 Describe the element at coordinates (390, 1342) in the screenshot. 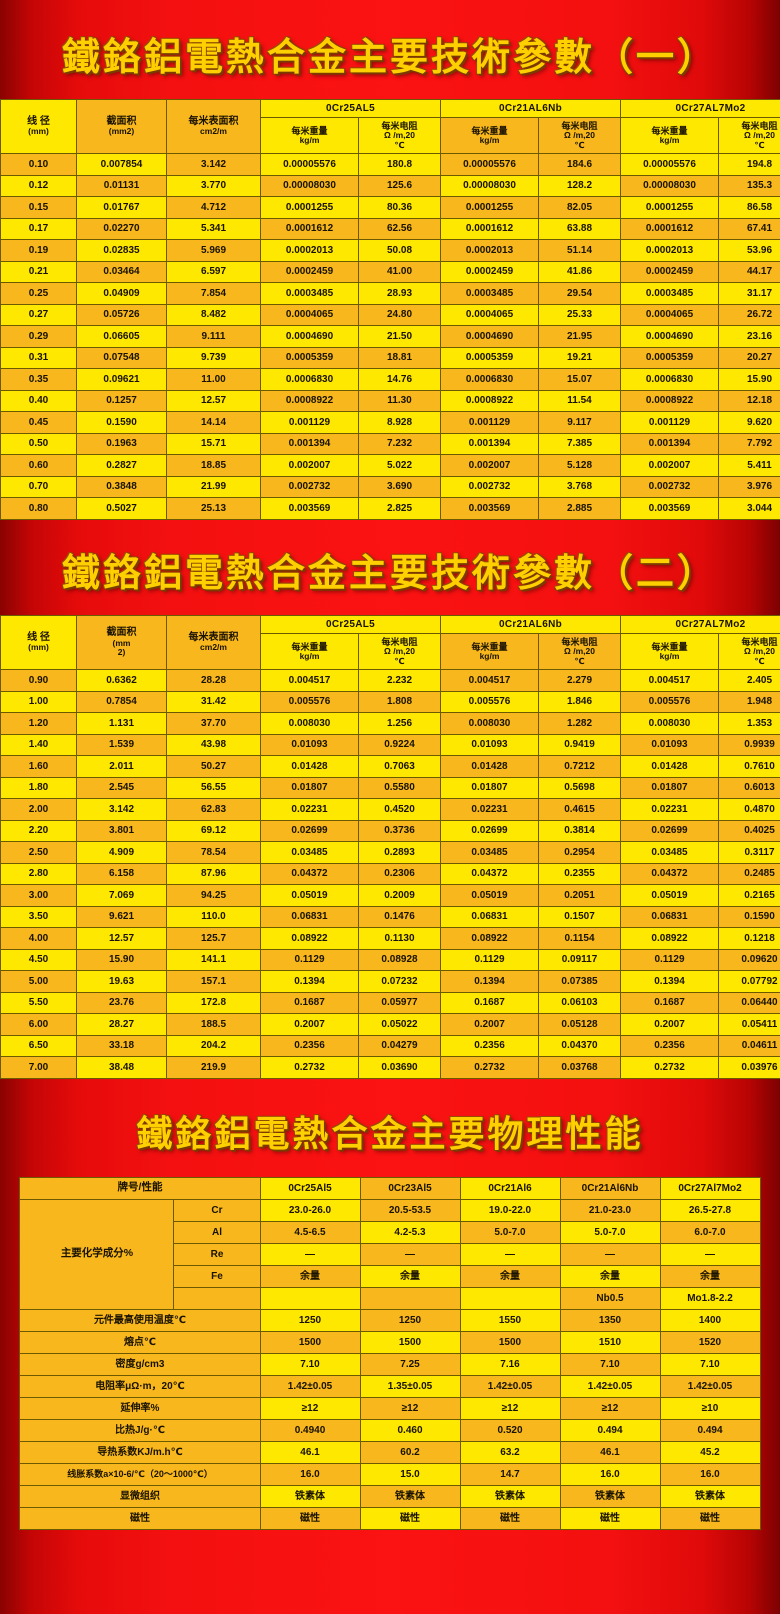

I see `table-row: 熔点℃ 1500 1500 1500 1510 1520` at that location.